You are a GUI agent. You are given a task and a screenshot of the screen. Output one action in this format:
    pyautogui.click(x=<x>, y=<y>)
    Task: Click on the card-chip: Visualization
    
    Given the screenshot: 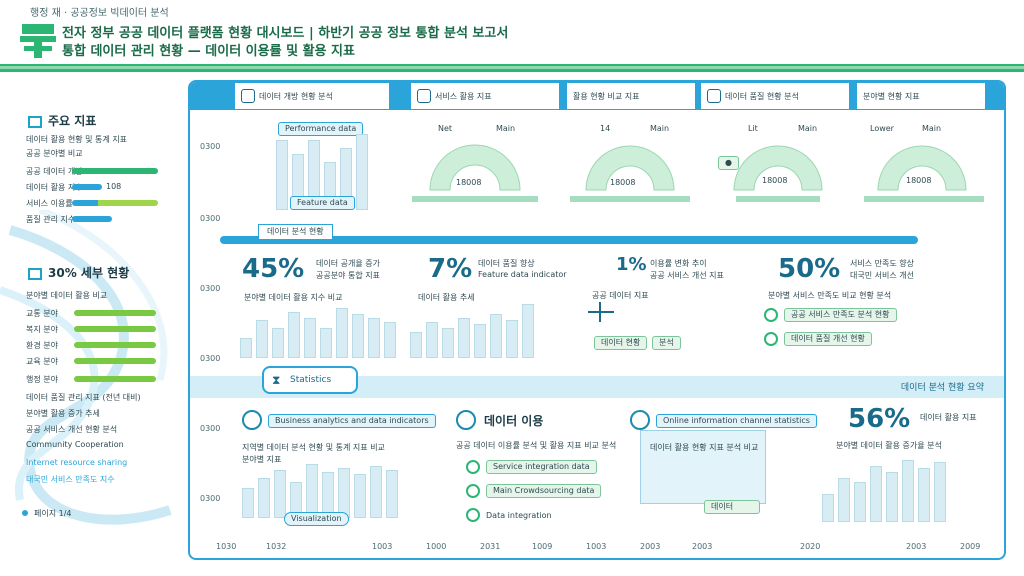 What is the action you would take?
    pyautogui.click(x=316, y=519)
    